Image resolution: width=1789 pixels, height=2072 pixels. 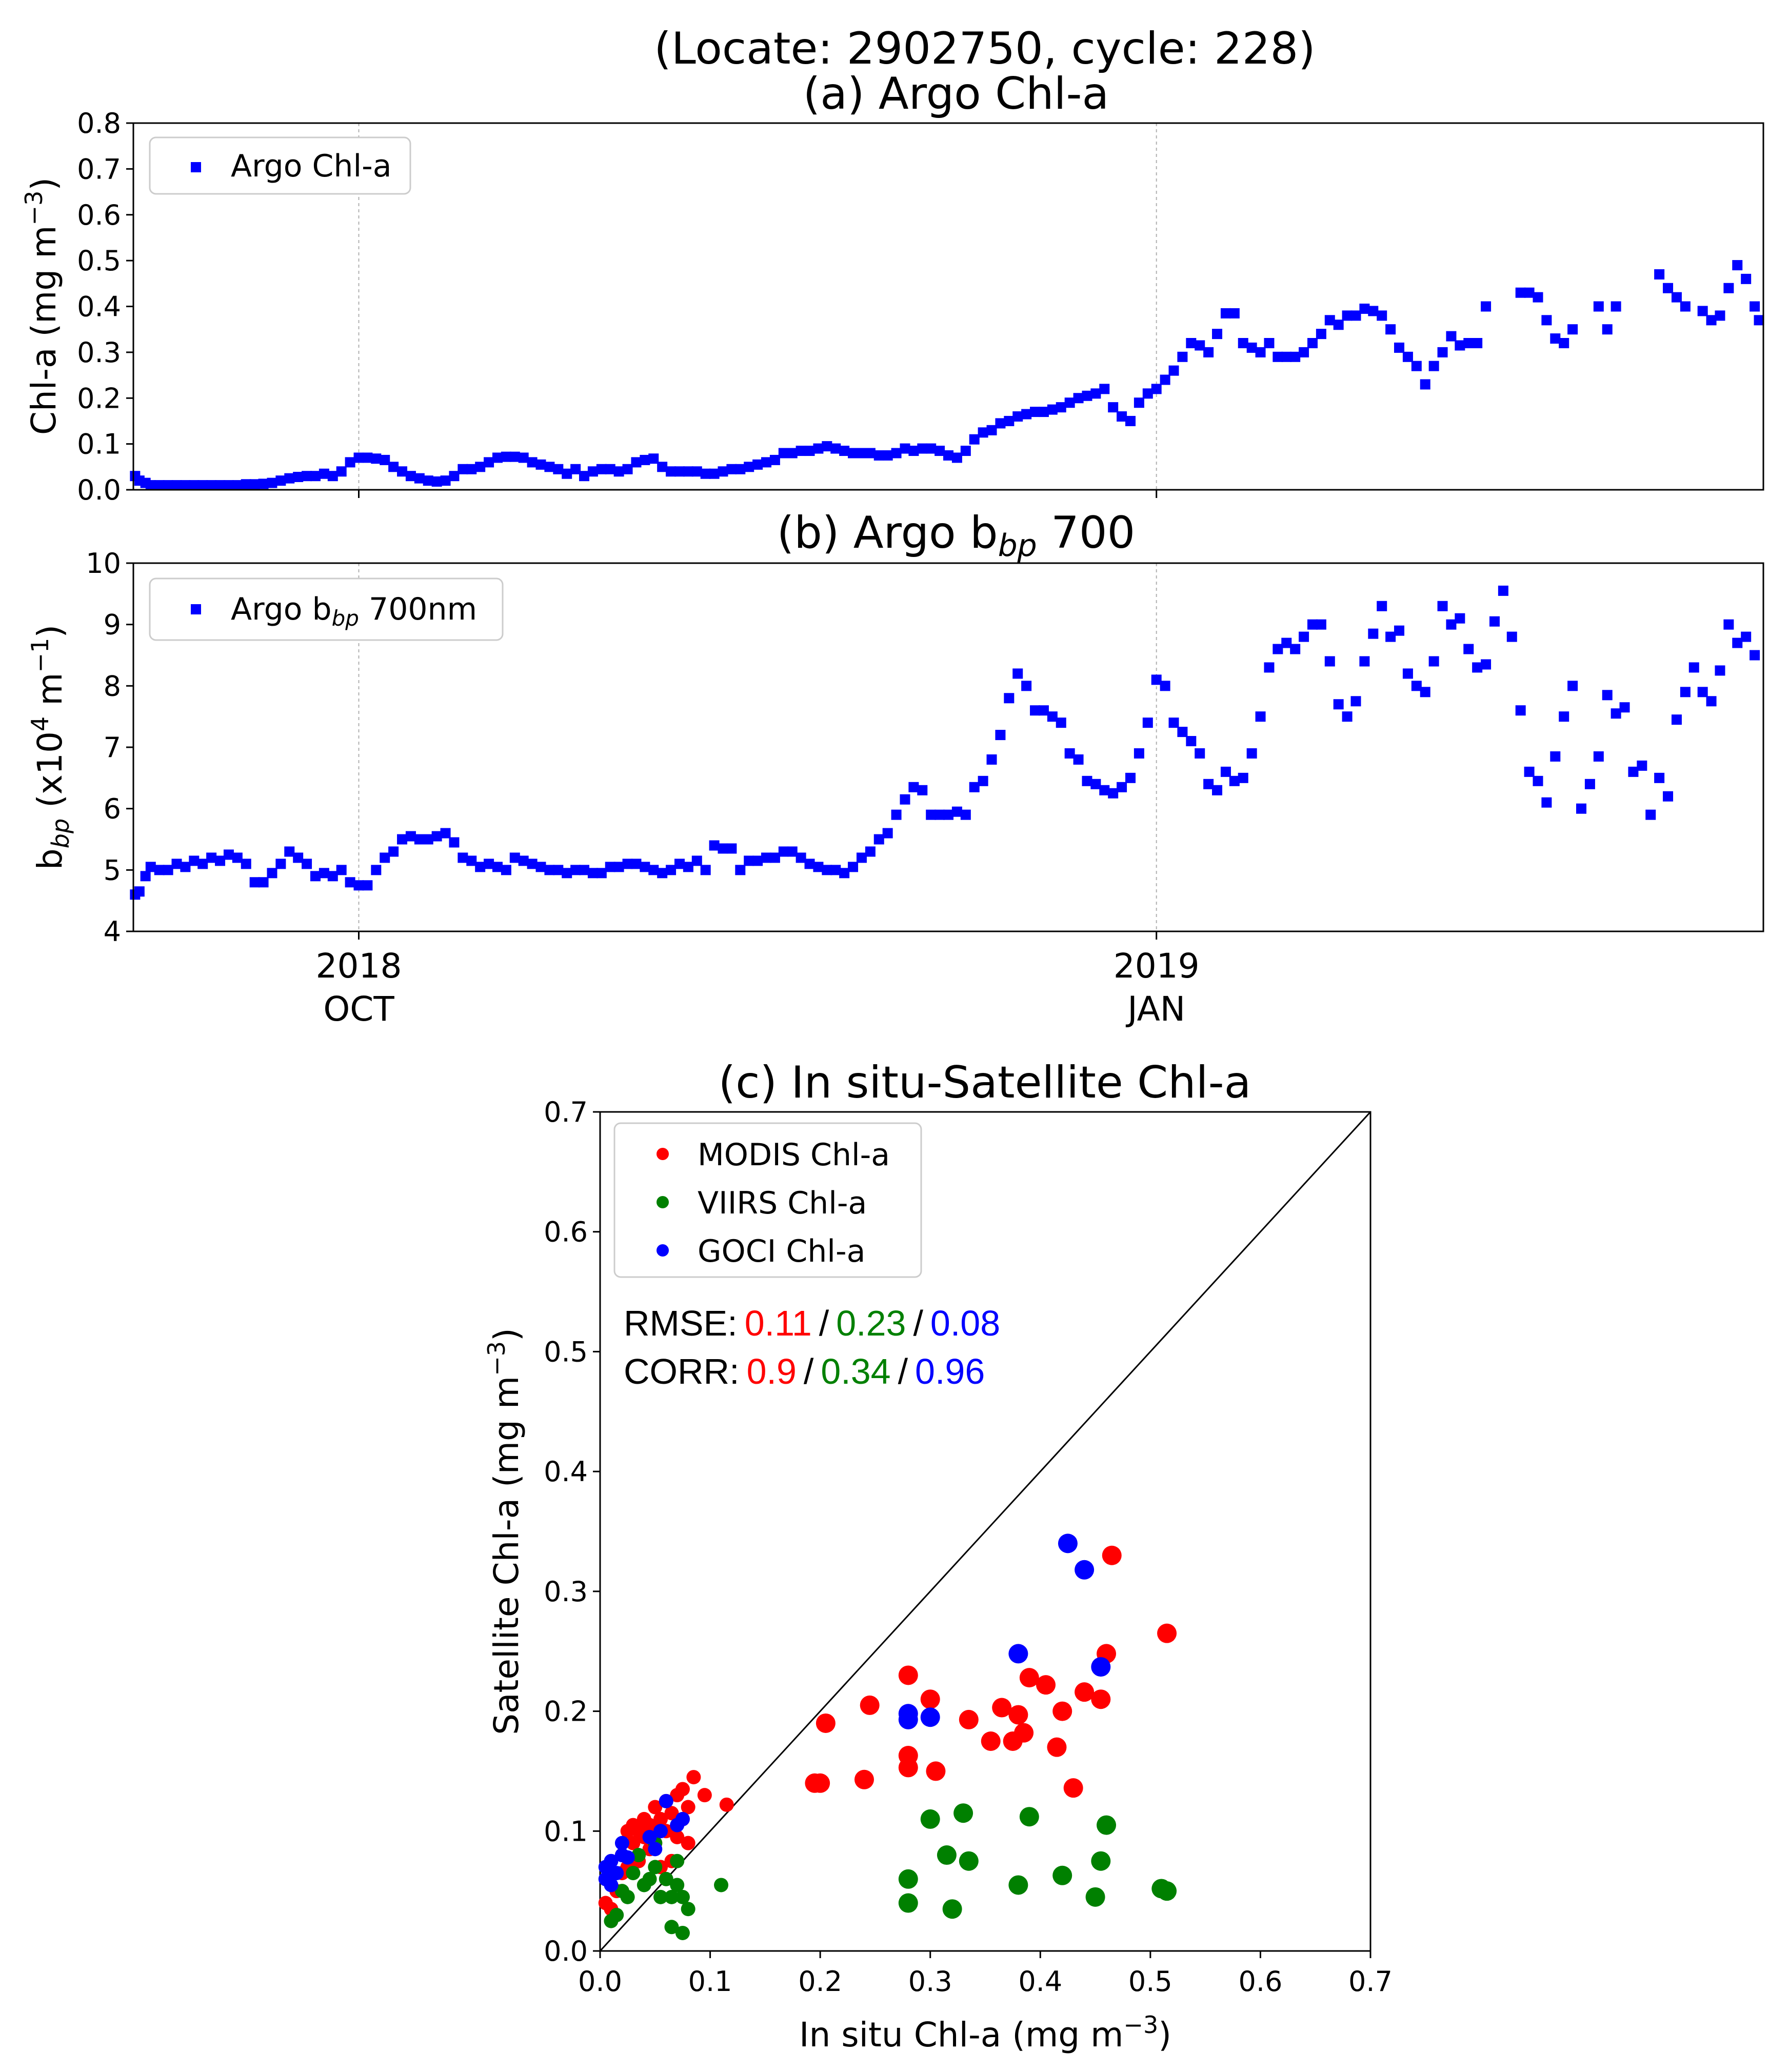 I want to click on panel-b-xtick-month: JAN, so click(x=1155, y=1009).